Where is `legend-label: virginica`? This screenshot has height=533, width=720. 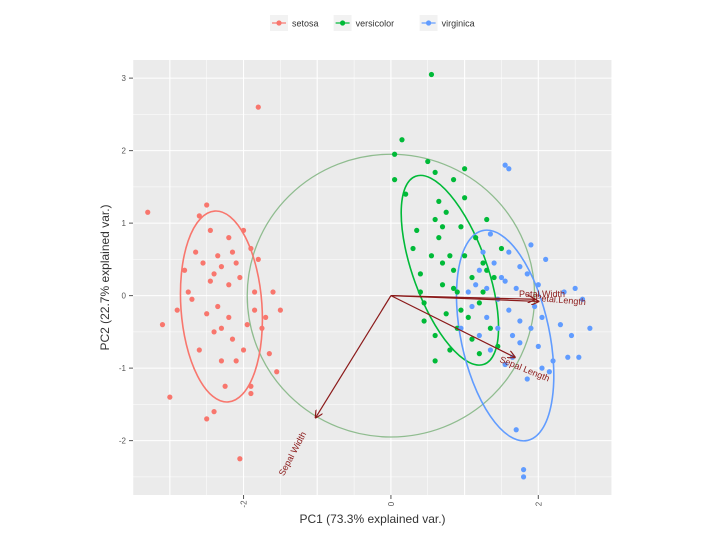
legend-label: virginica is located at coordinates (458, 24).